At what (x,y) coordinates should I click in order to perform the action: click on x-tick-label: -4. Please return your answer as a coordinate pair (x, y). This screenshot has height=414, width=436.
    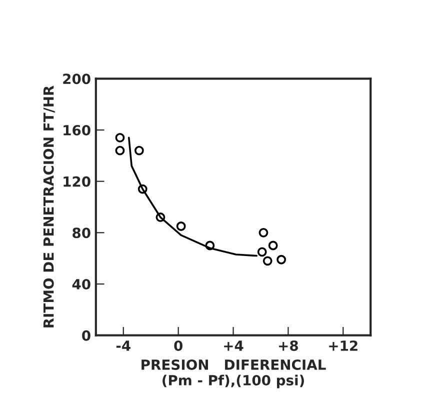
    Looking at the image, I should click on (123, 345).